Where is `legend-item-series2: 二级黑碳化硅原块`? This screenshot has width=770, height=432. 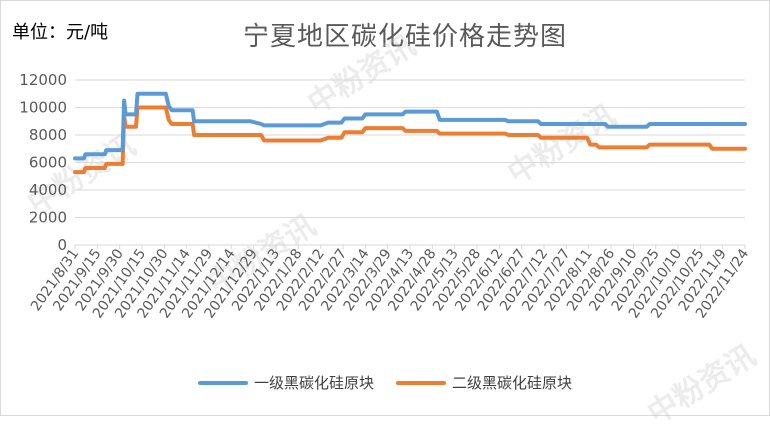 legend-item-series2: 二级黑碳化硅原块 is located at coordinates (484, 382).